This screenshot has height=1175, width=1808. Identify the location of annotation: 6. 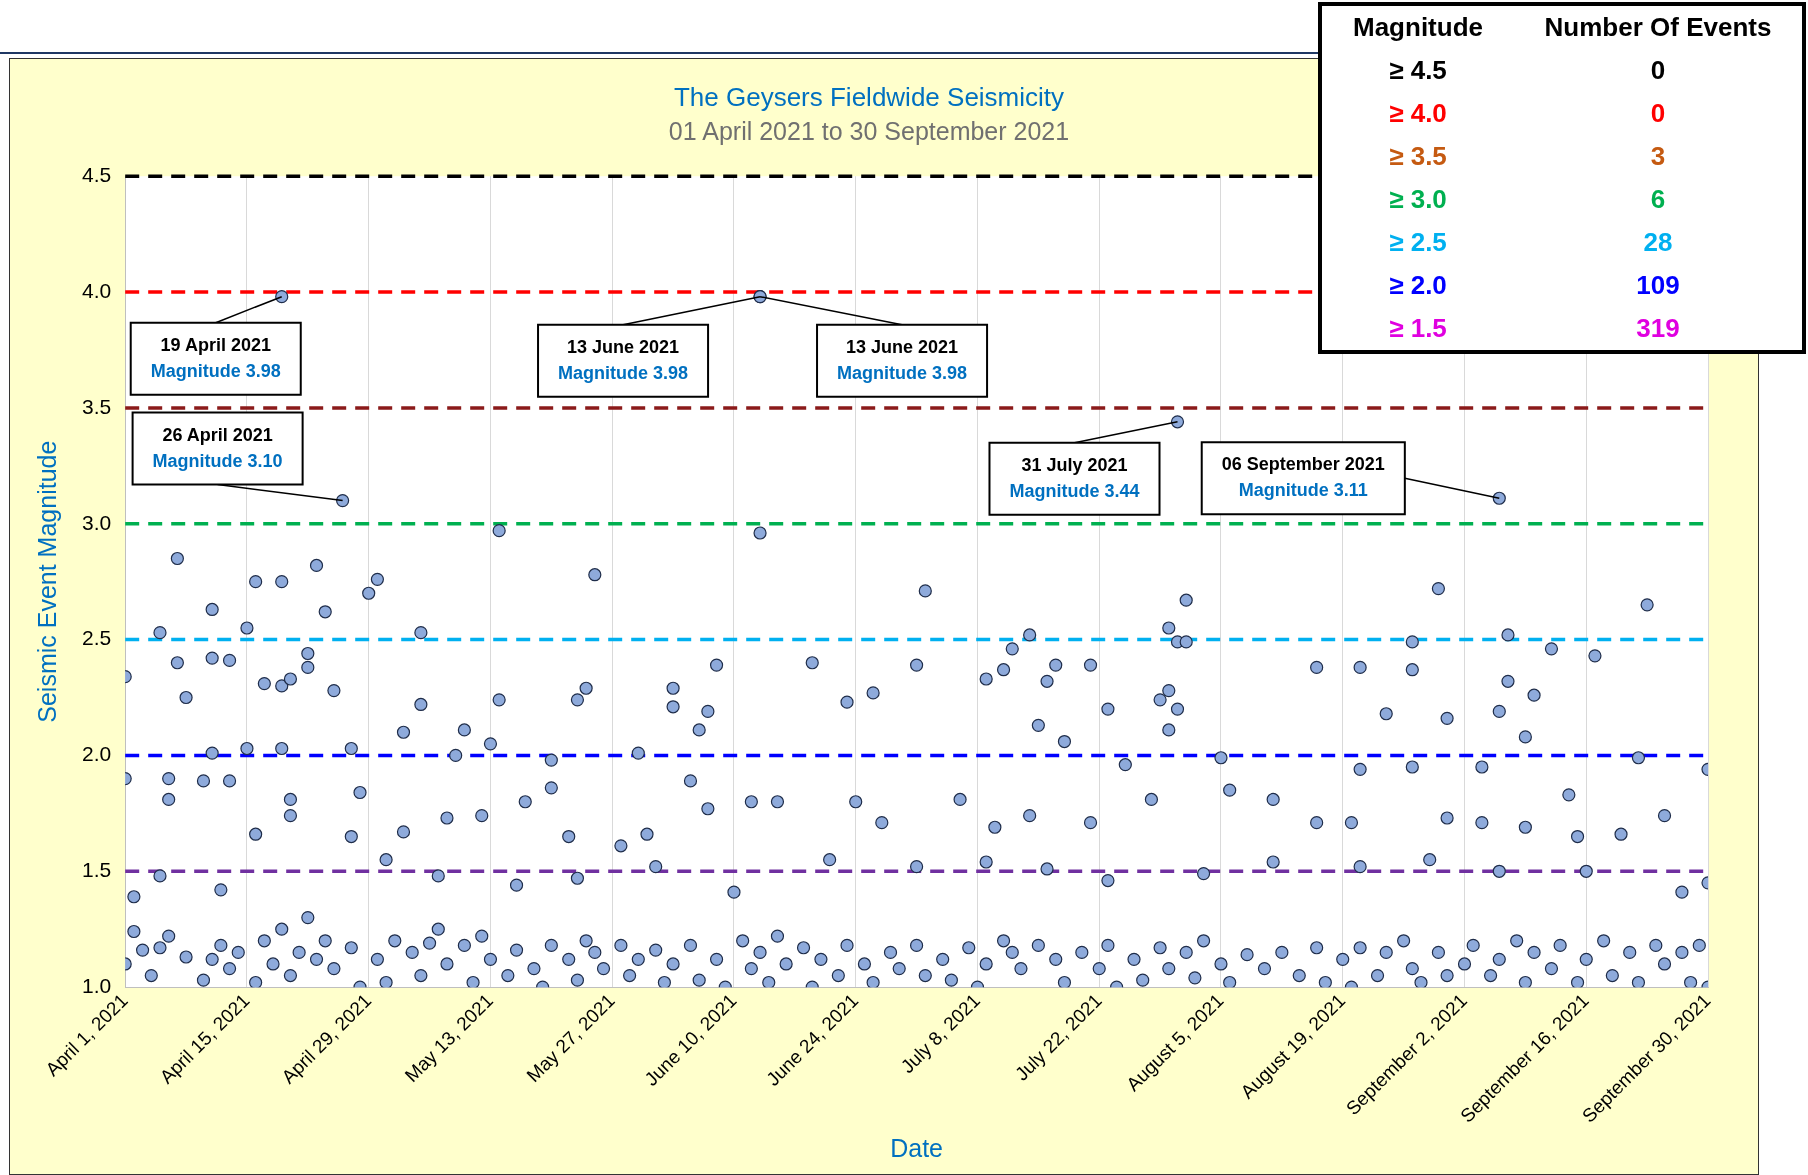
(1658, 199).